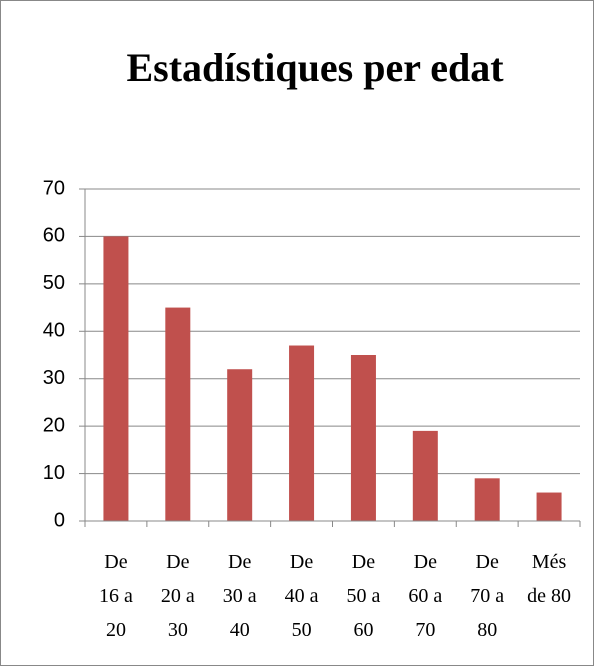 Image resolution: width=594 pixels, height=666 pixels. Describe the element at coordinates (59, 520) in the screenshot. I see `y-tick-label: 0` at that location.